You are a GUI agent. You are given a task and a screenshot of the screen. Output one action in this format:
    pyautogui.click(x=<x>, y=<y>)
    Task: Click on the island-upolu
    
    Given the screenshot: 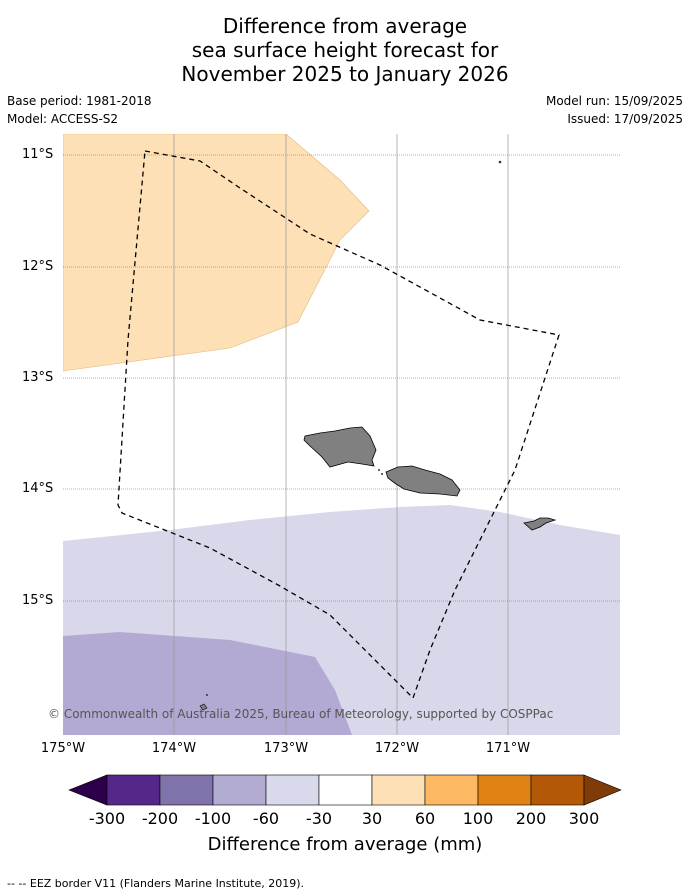 What is the action you would take?
    pyautogui.click(x=423, y=481)
    